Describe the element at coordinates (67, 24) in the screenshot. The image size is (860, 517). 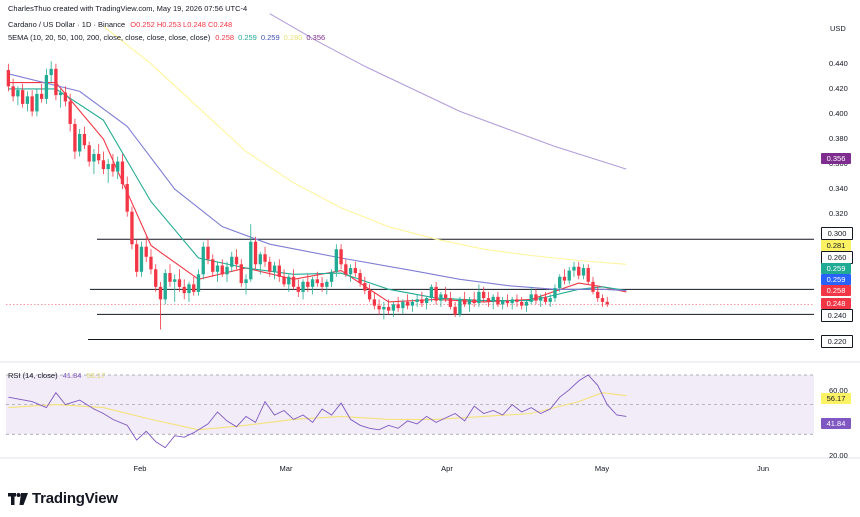
I see `symbol-name: Cardano / US Dollar · 1D · Binance` at that location.